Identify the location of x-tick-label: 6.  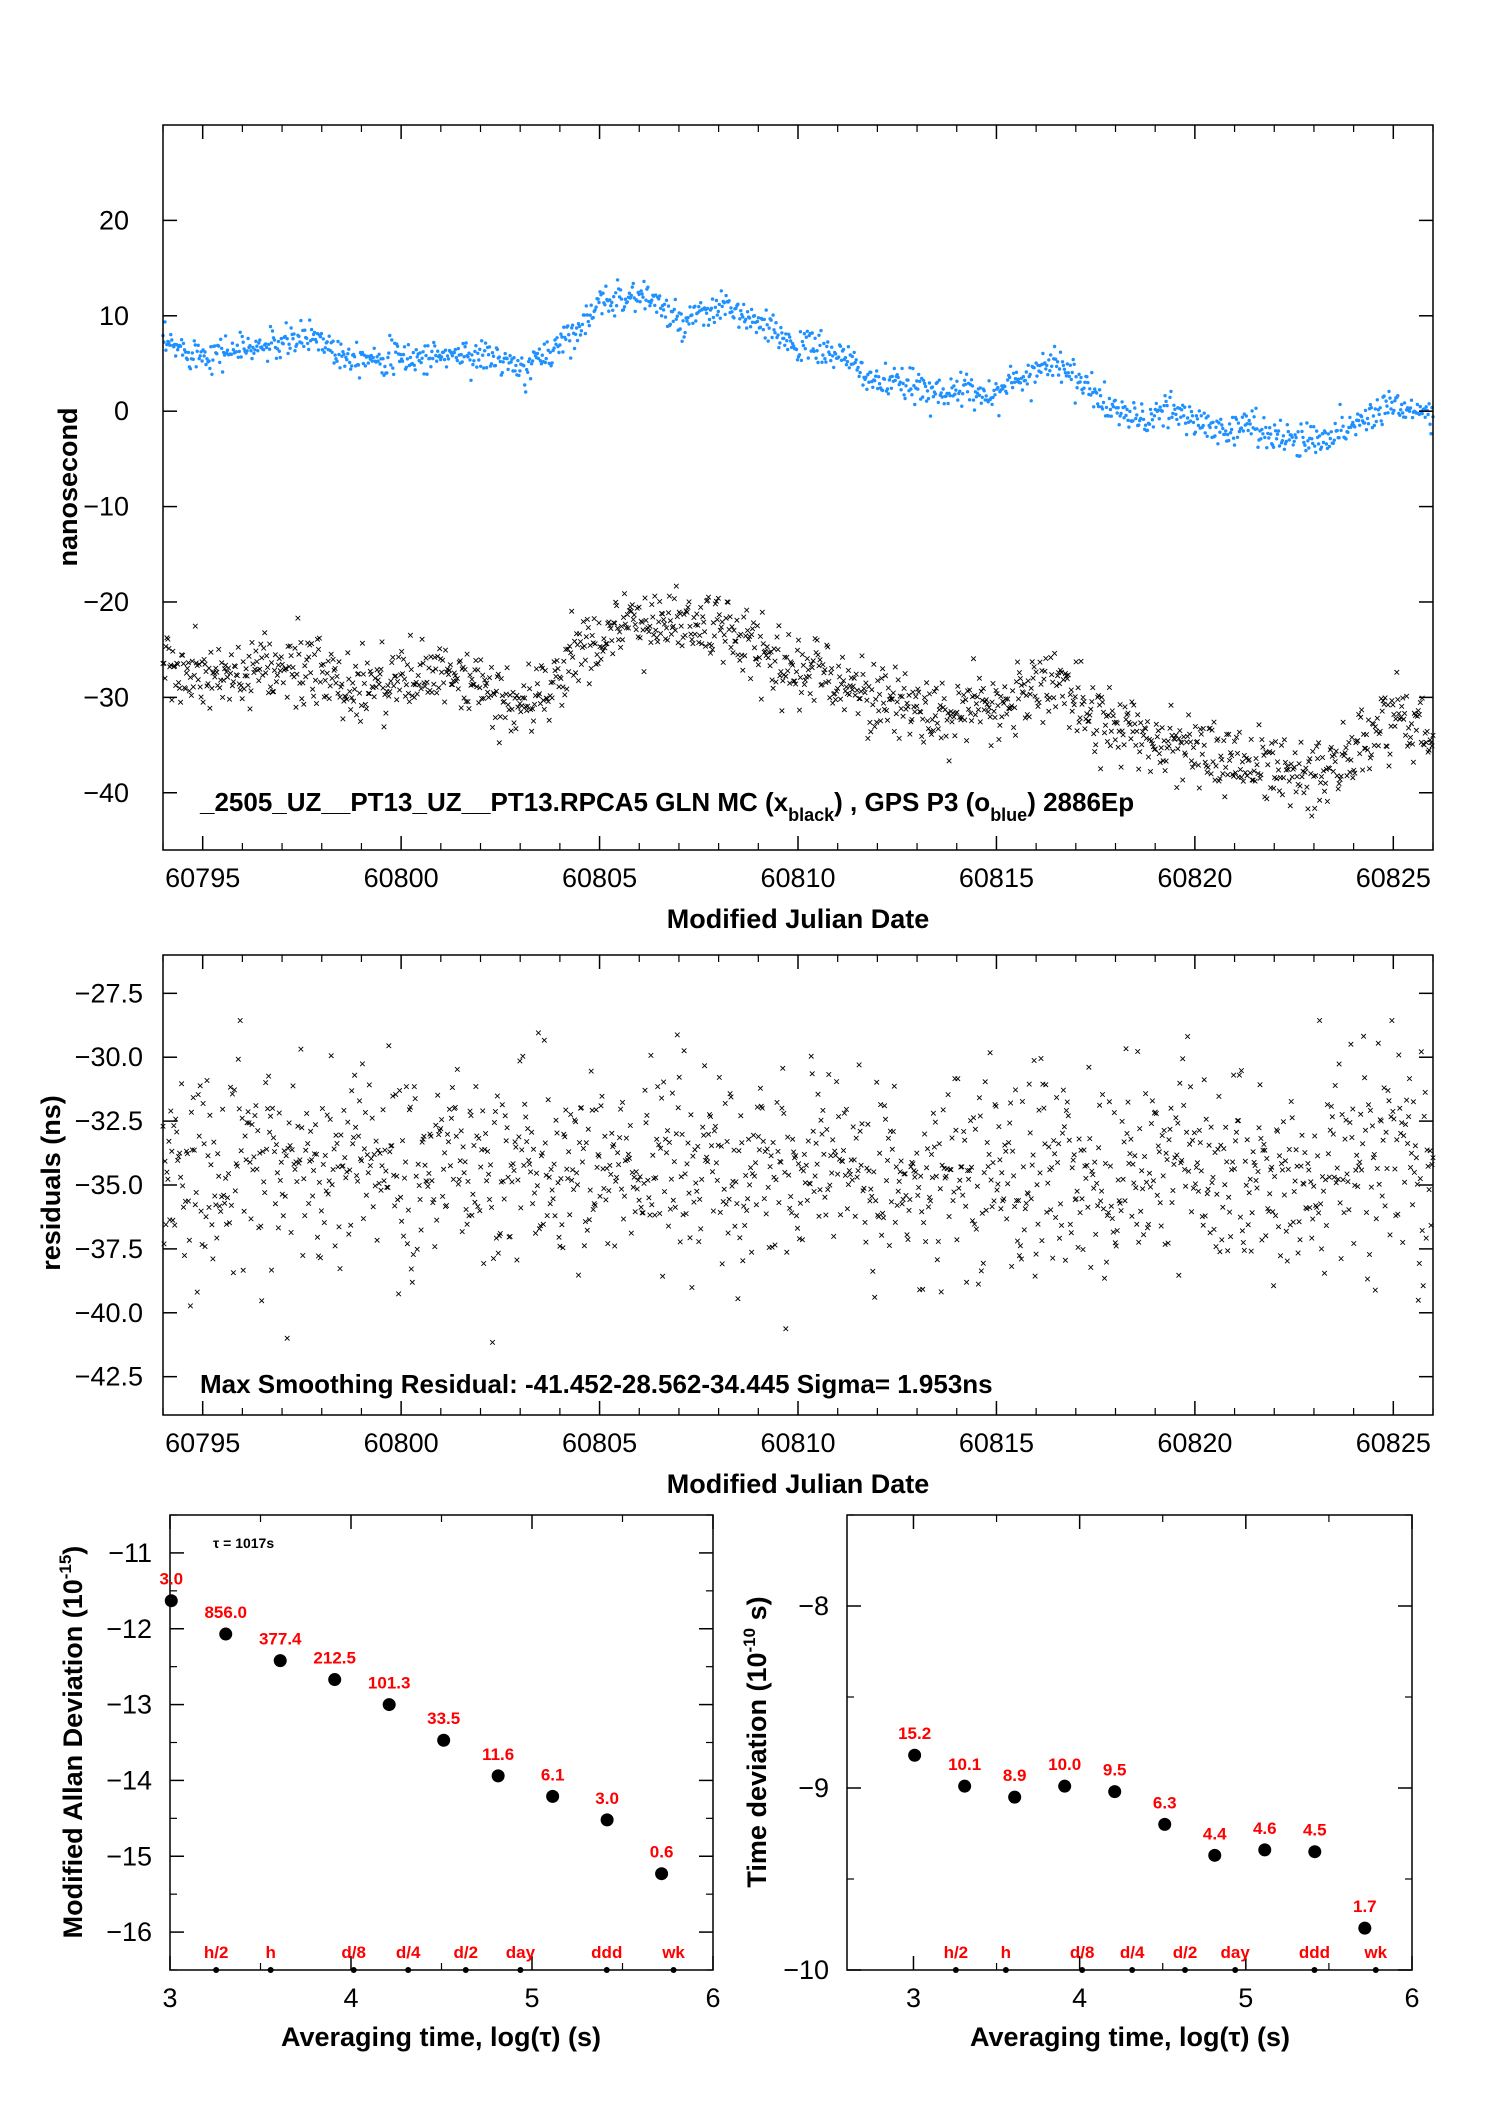
(1411, 1998).